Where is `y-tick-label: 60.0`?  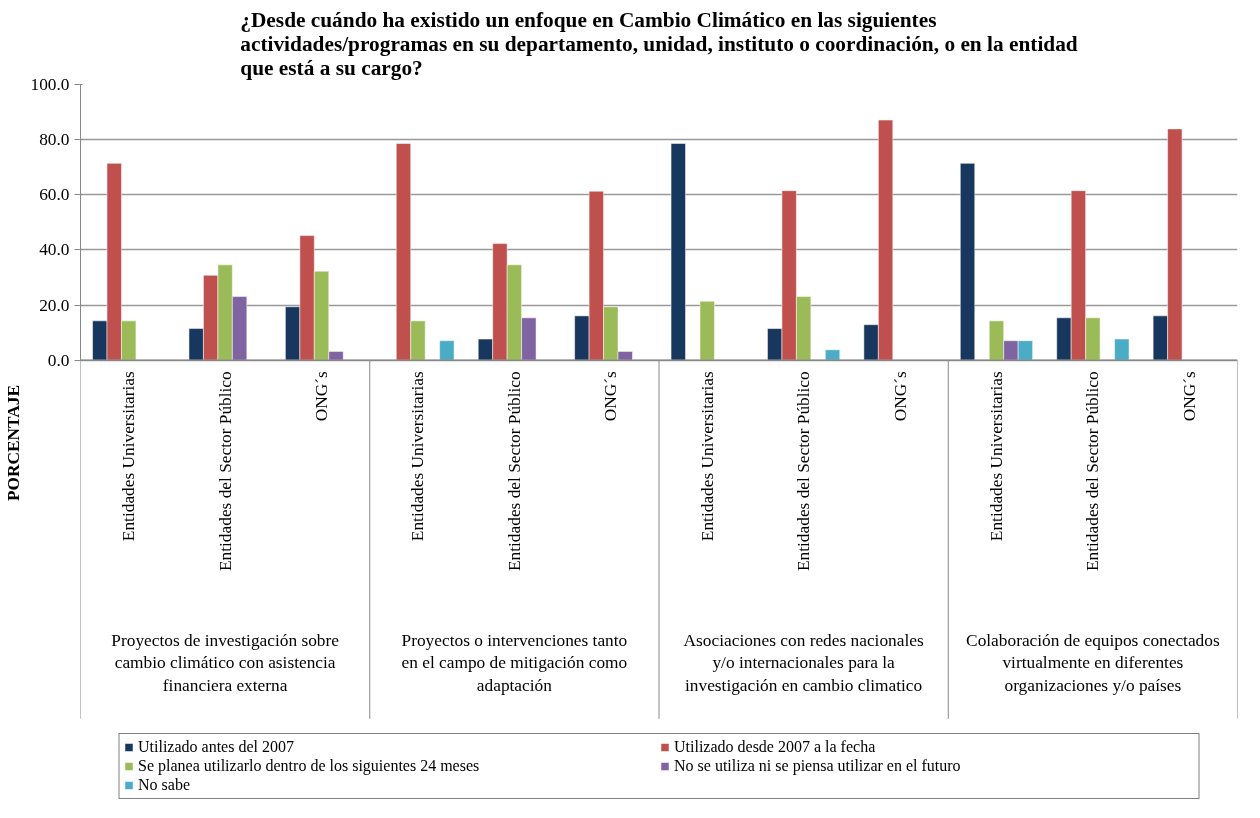 y-tick-label: 60.0 is located at coordinates (54, 195).